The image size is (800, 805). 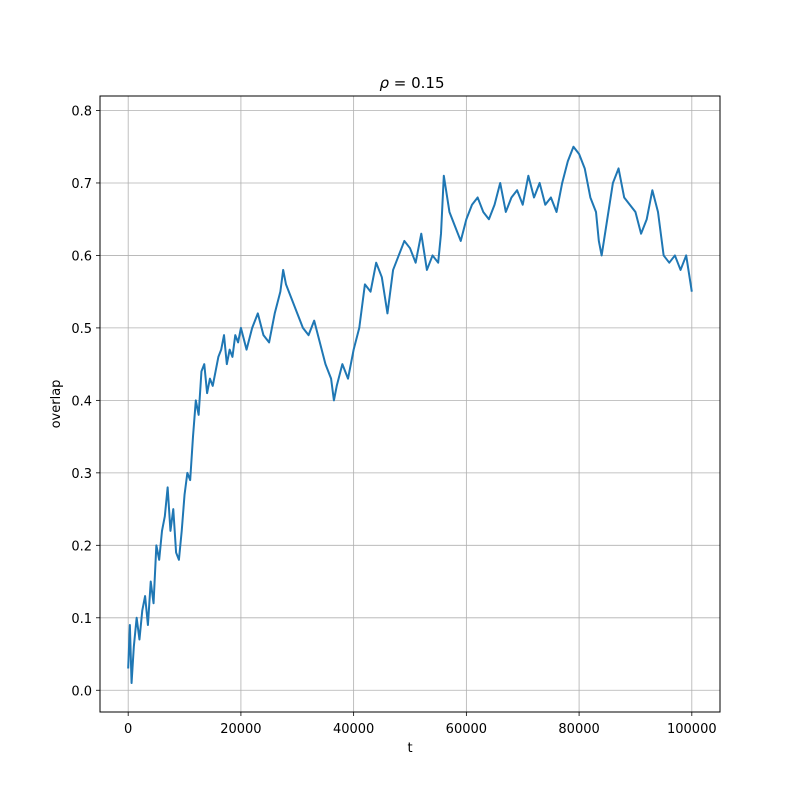 What do you see at coordinates (578, 729) in the screenshot?
I see `x-tick-label: 80000` at bounding box center [578, 729].